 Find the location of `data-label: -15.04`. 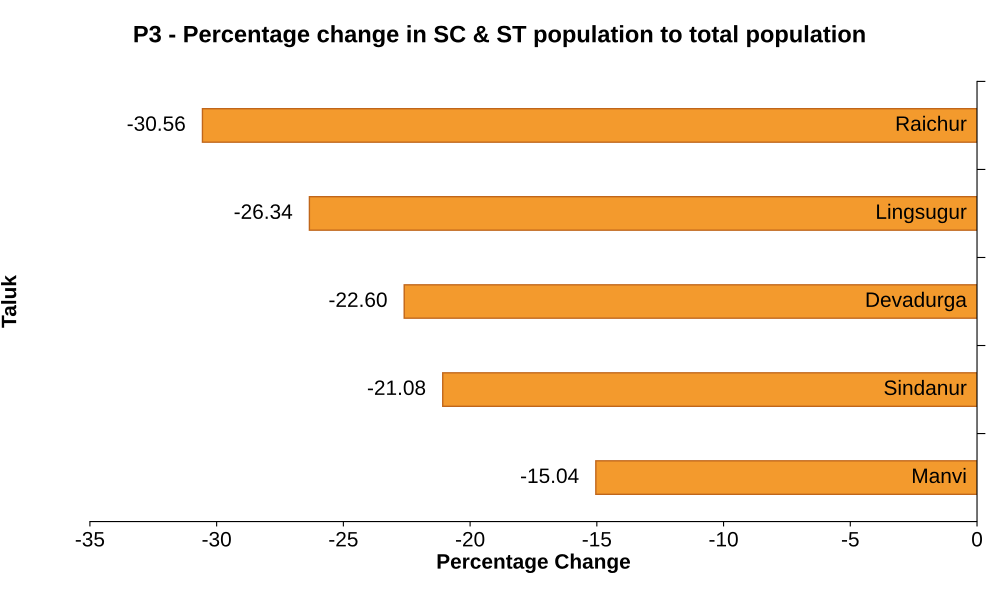

data-label: -15.04 is located at coordinates (550, 476).